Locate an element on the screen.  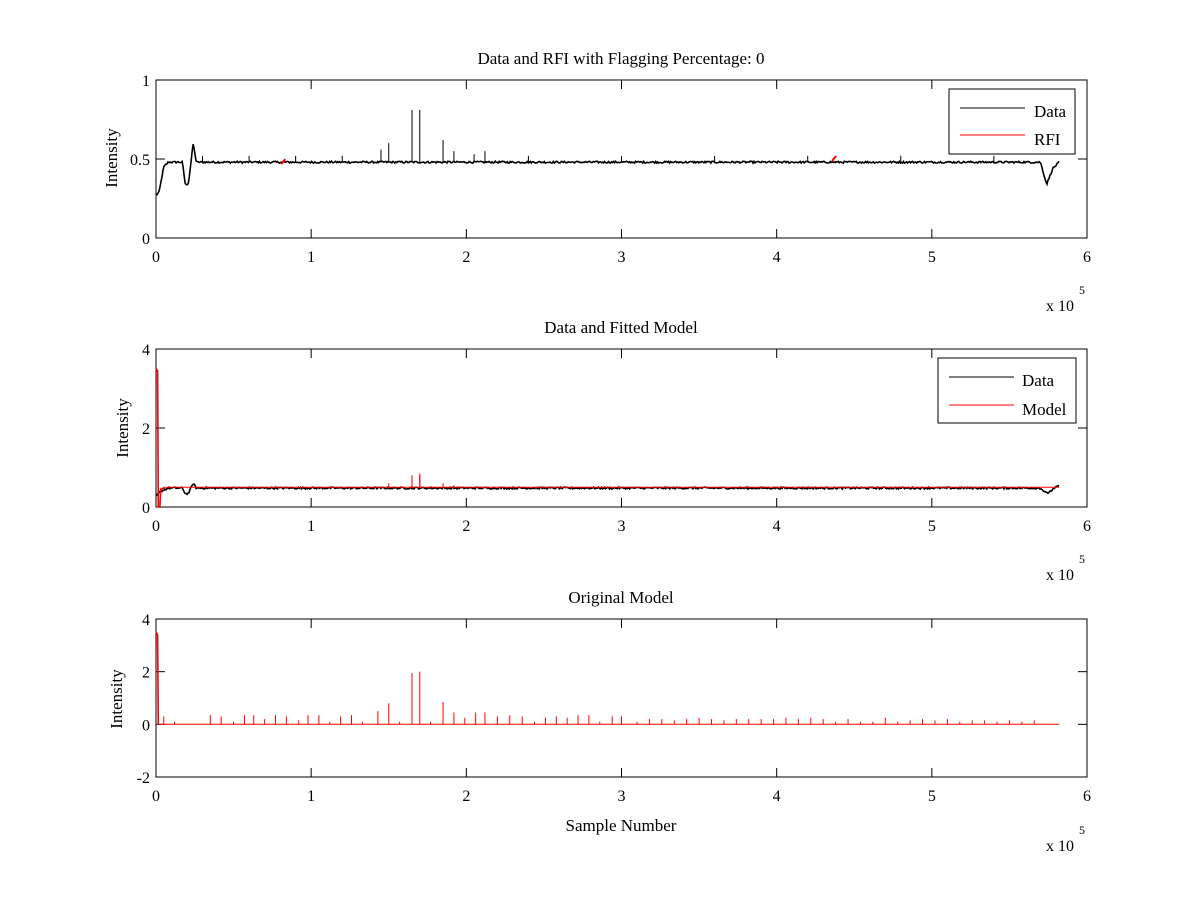
series-data is located at coordinates (607, 153).